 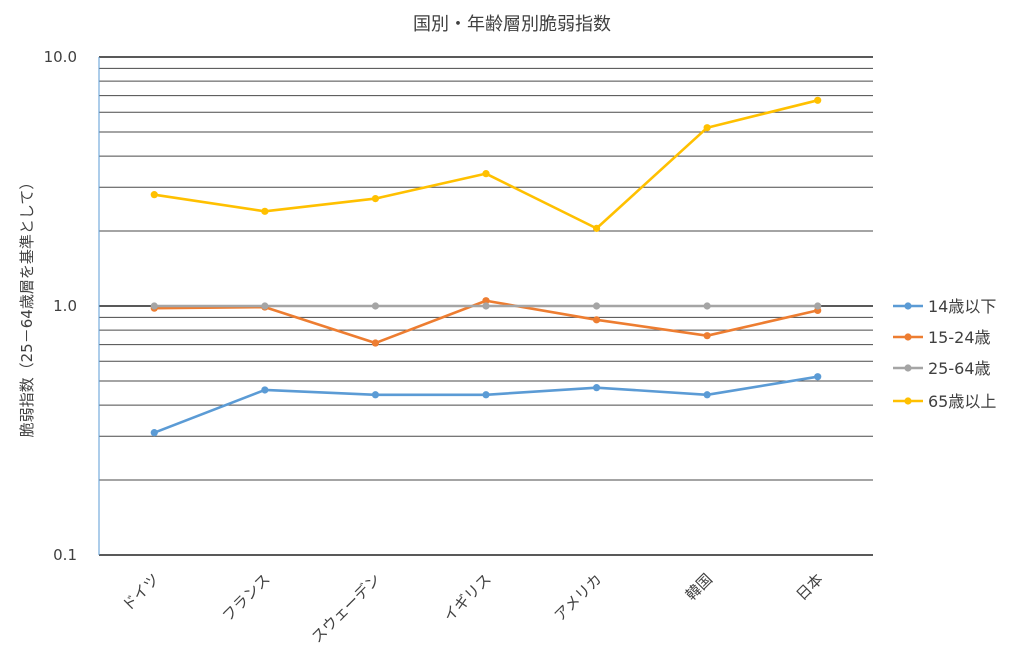 What do you see at coordinates (467, 597) in the screenshot?
I see `x-tick-label: イギリス` at bounding box center [467, 597].